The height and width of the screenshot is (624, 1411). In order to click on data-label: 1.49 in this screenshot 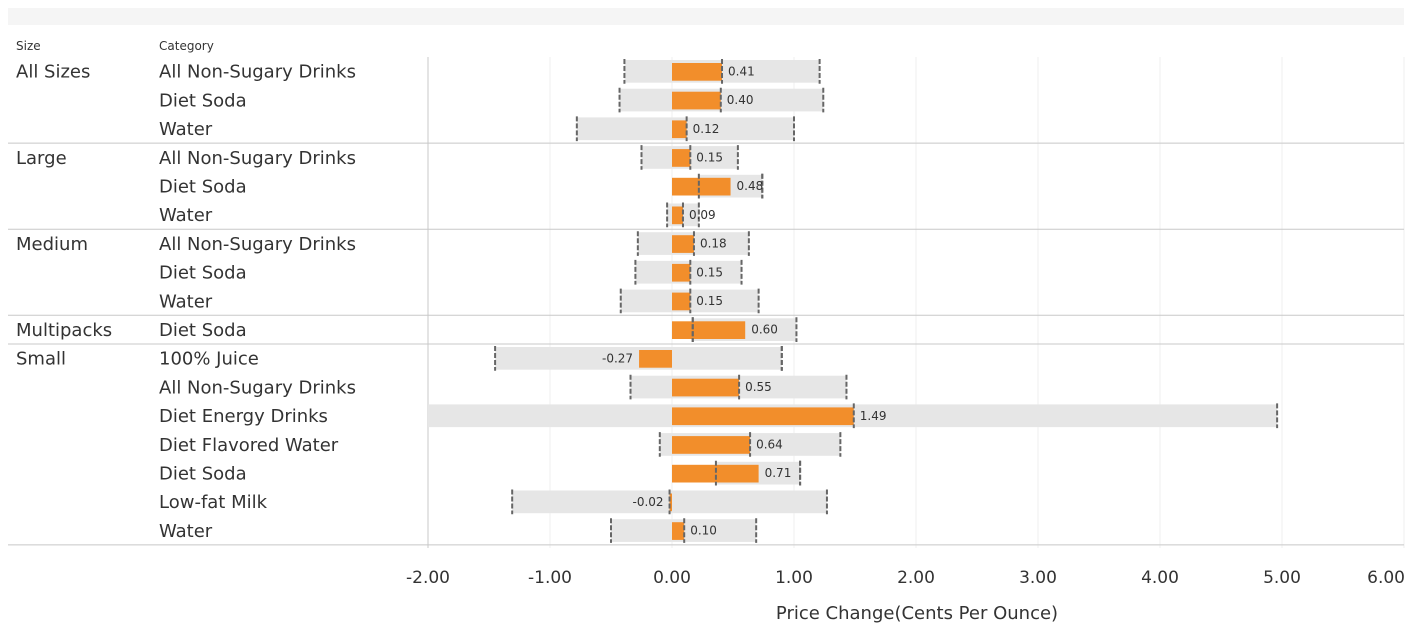, I will do `click(873, 416)`.